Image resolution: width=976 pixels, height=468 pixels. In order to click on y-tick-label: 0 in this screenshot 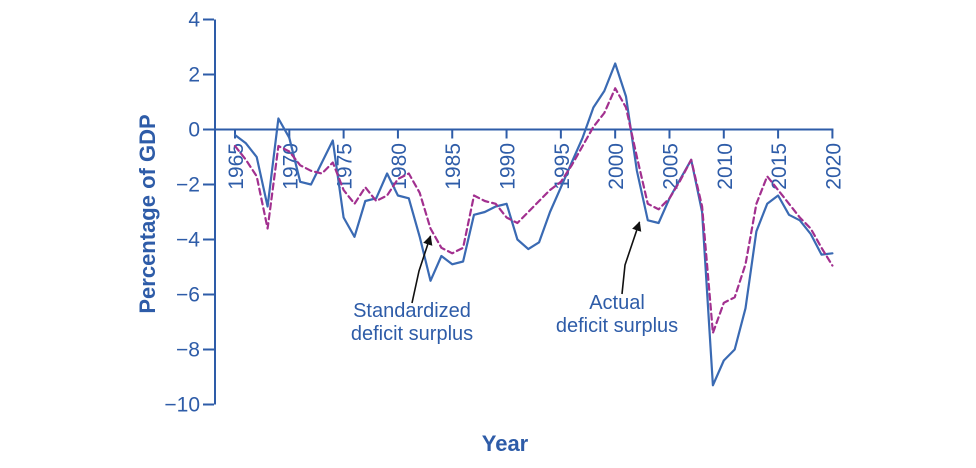, I will do `click(194, 130)`.